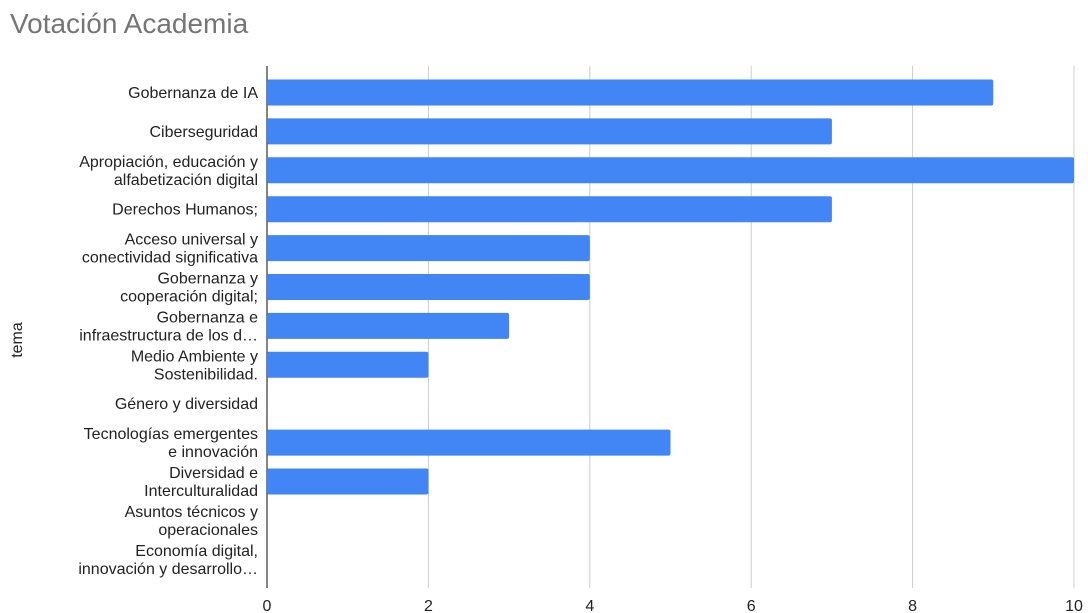 This screenshot has height=613, width=1088. What do you see at coordinates (194, 356) in the screenshot?
I see `category-label: Medio Ambiente y` at bounding box center [194, 356].